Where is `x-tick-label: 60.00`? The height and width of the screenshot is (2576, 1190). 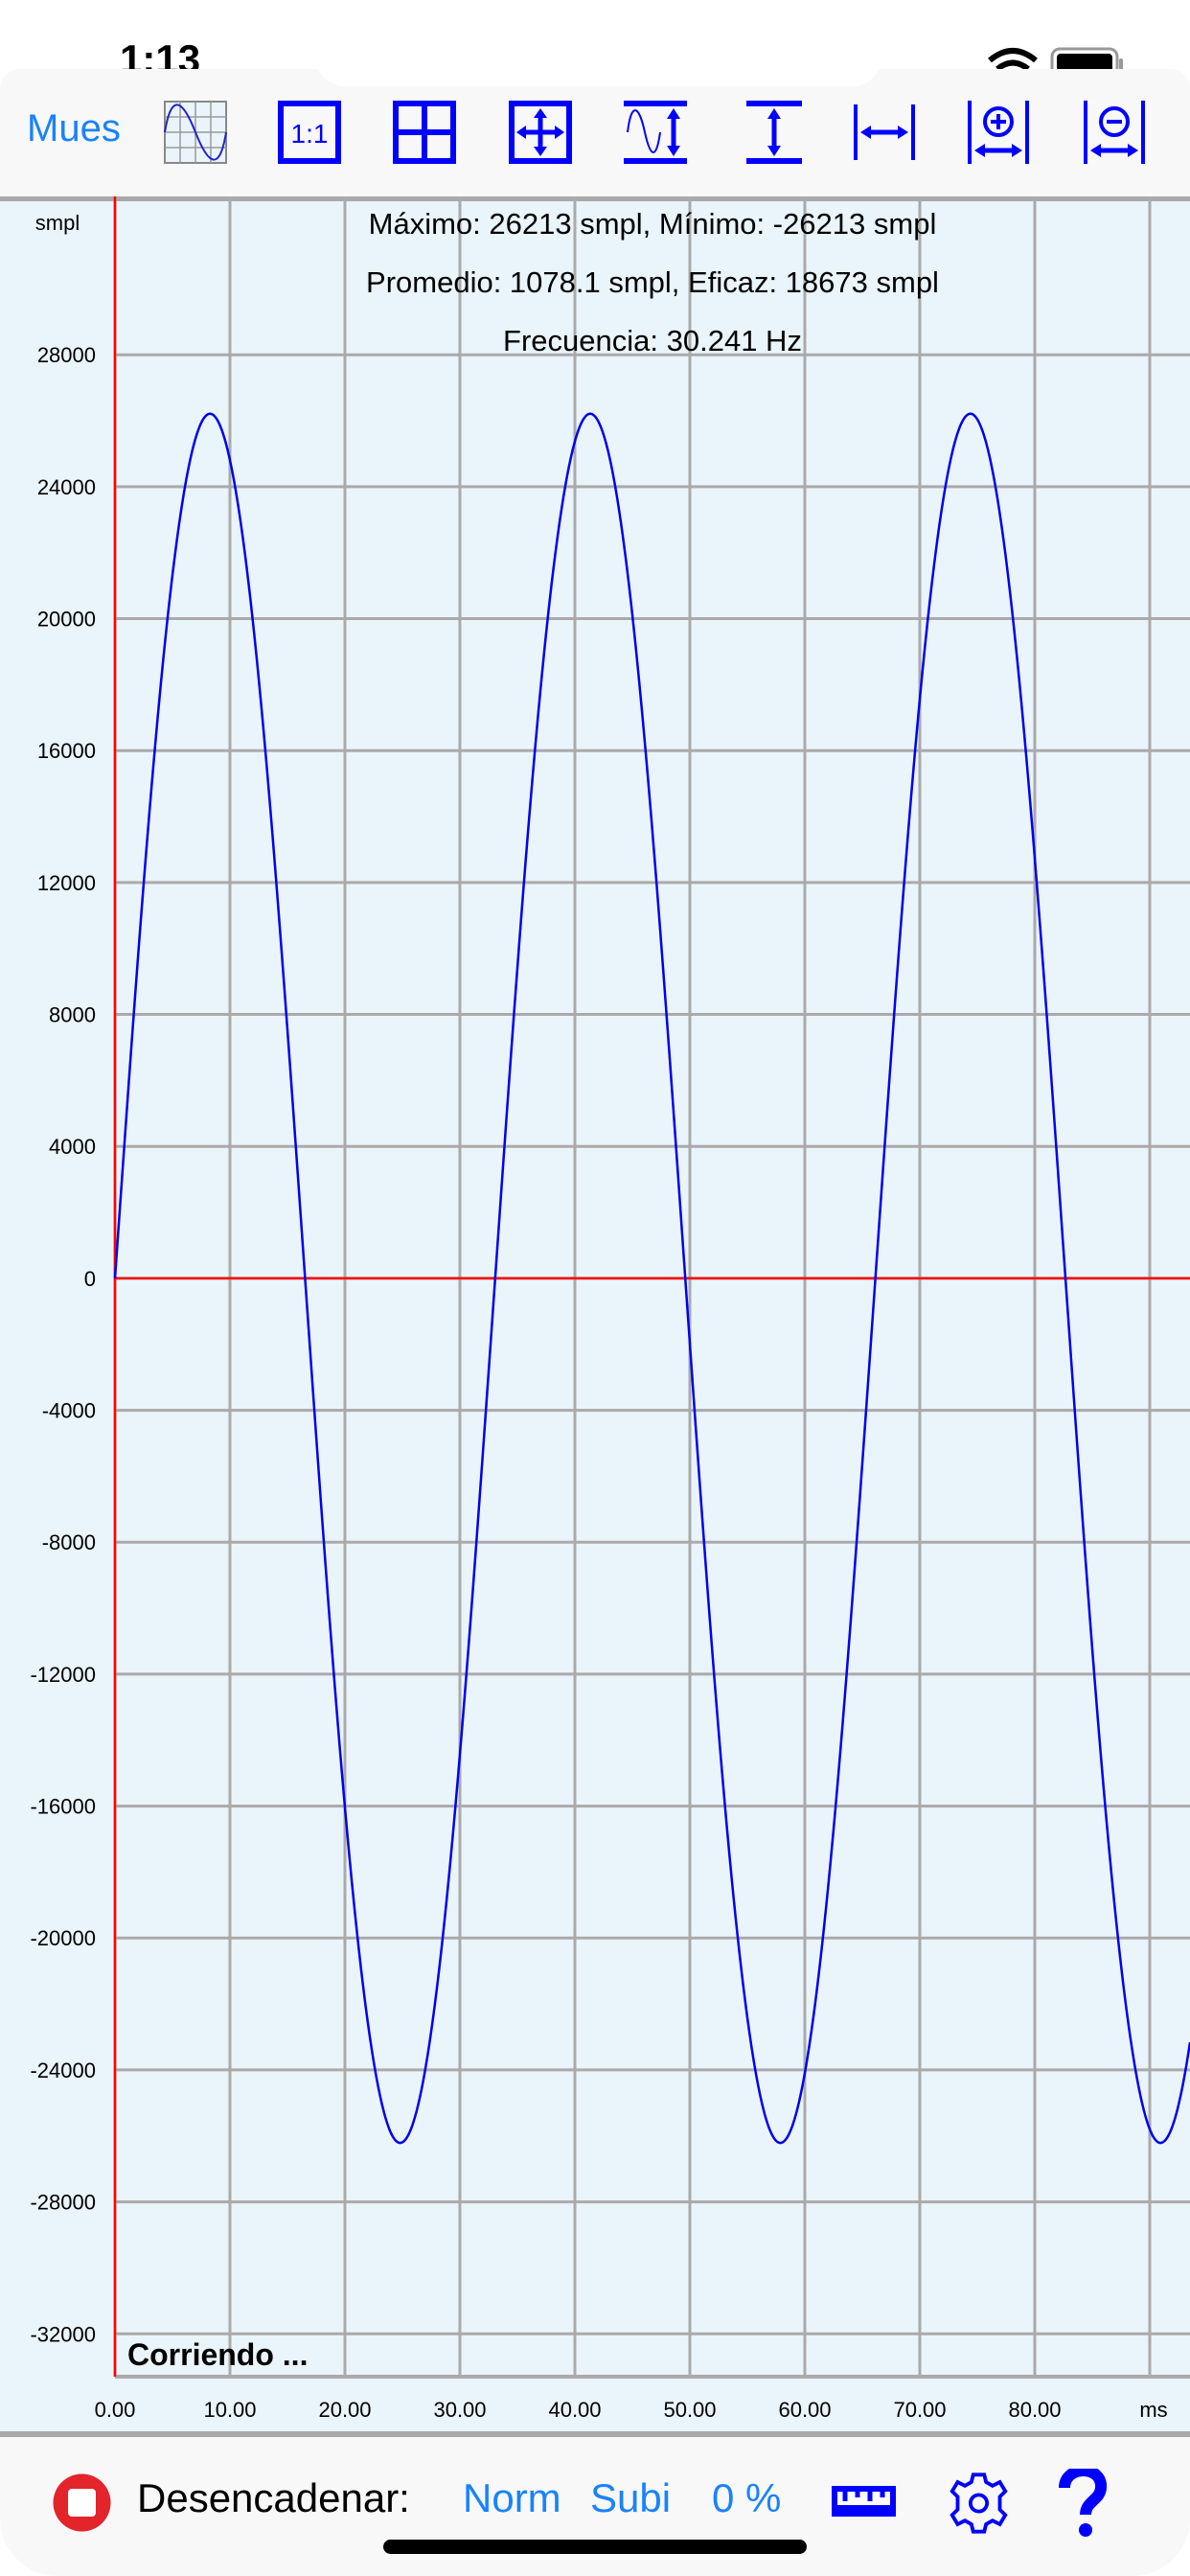 x-tick-label: 60.00 is located at coordinates (805, 2410).